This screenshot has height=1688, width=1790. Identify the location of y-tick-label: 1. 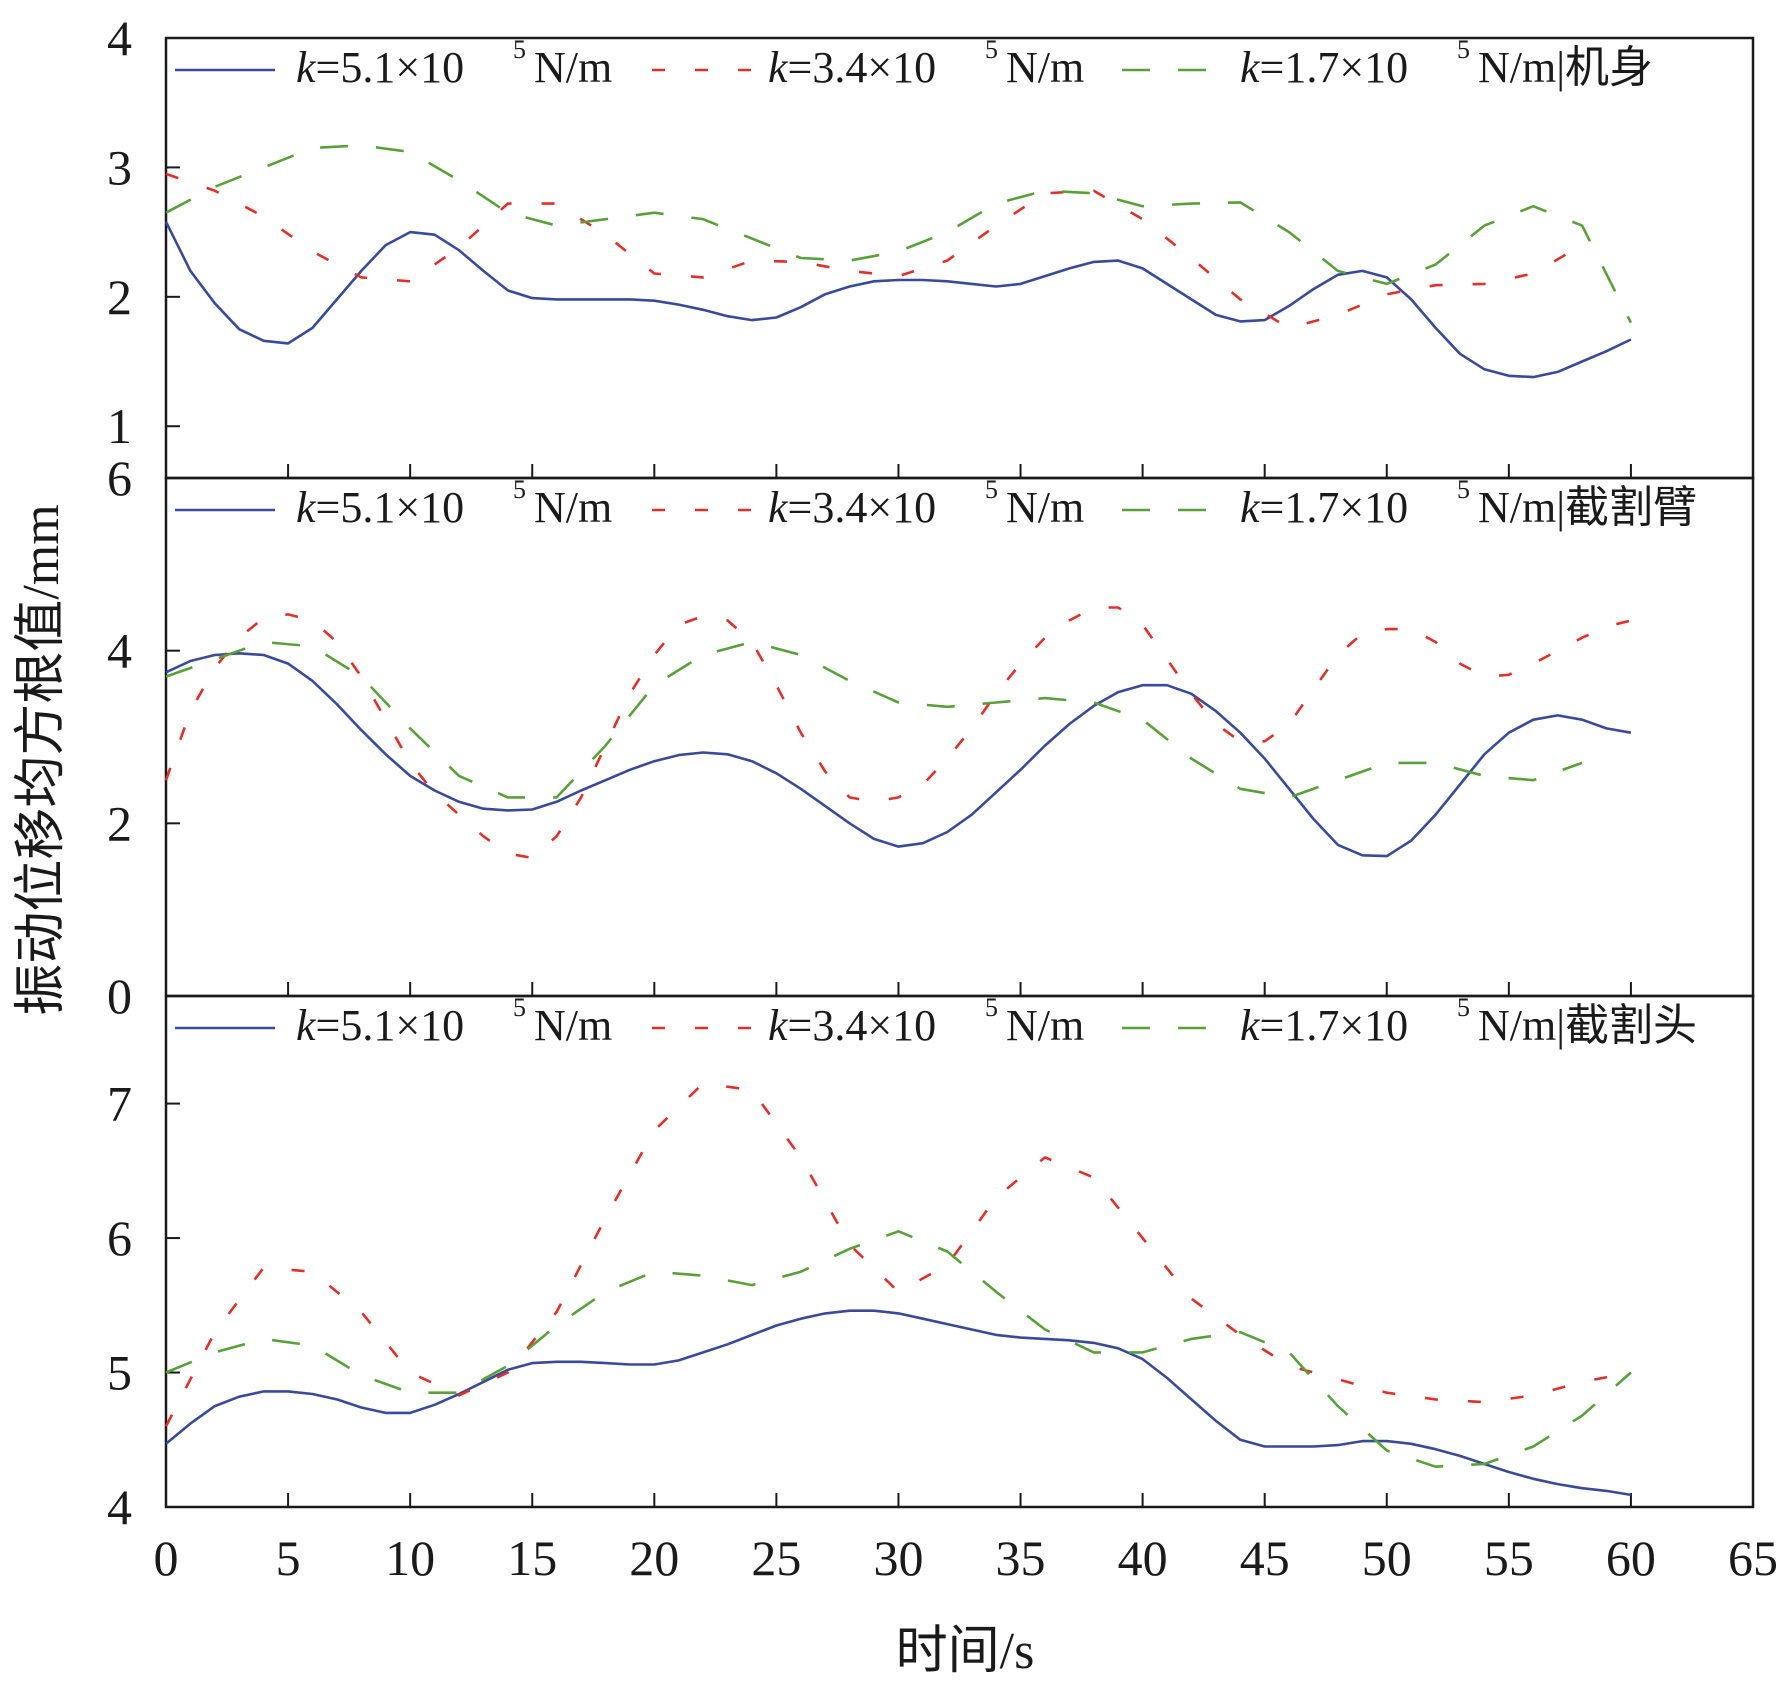
(119, 426).